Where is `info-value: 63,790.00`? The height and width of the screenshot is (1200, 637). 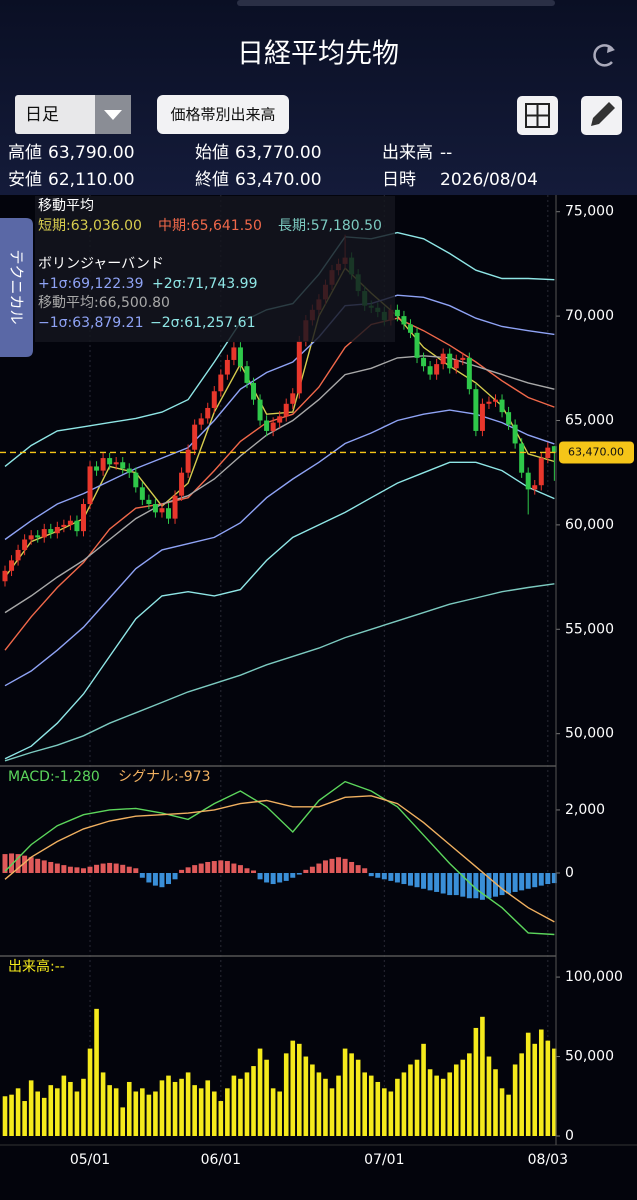 info-value: 63,790.00 is located at coordinates (91, 153).